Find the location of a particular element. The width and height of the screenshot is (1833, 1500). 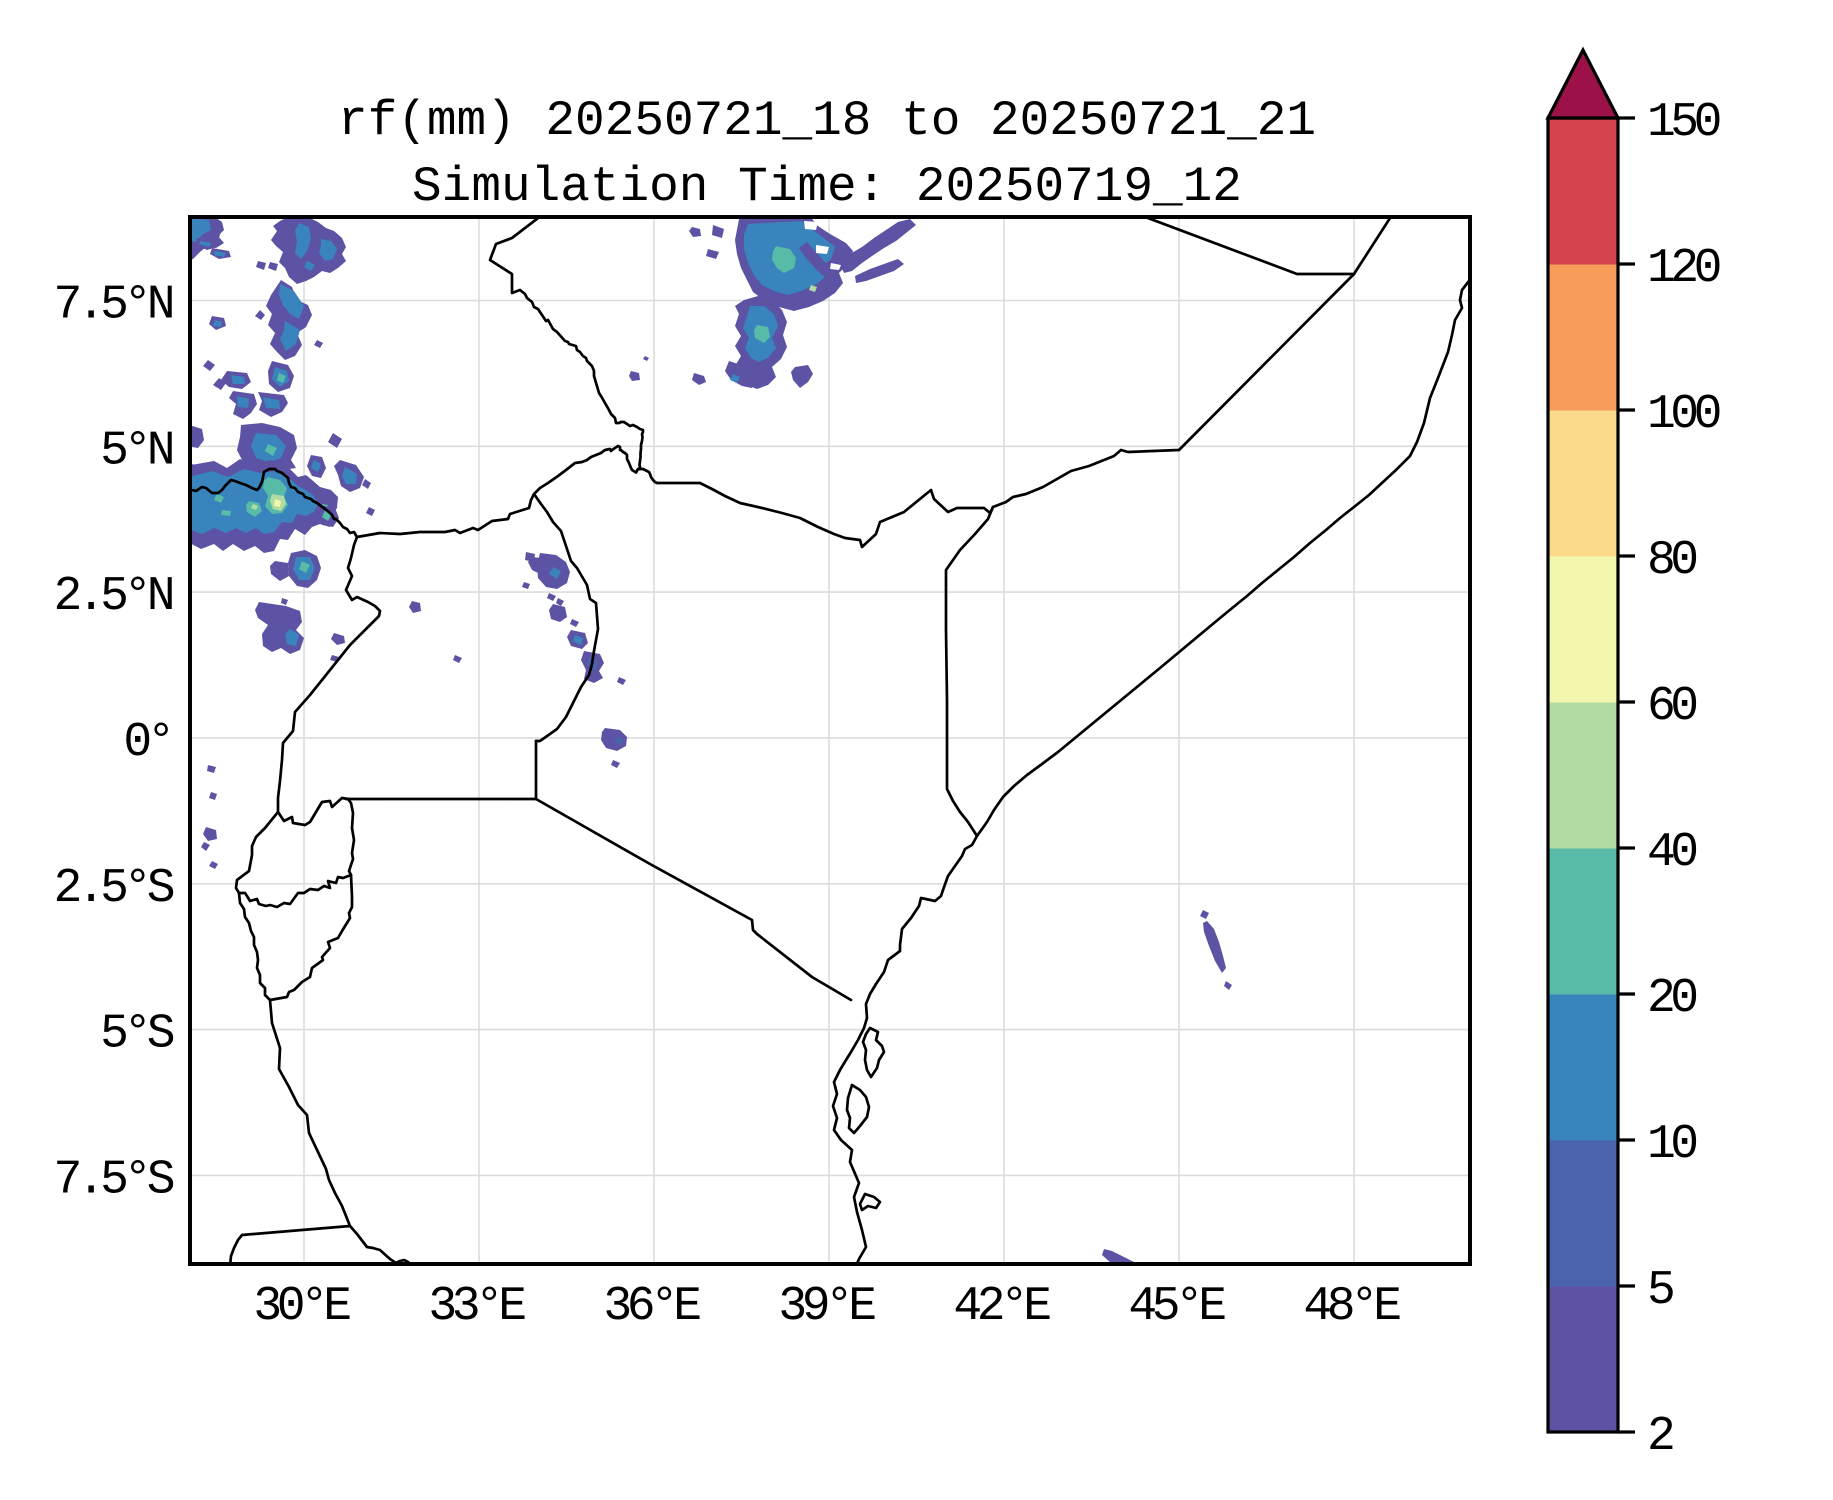

svg-text: 60 is located at coordinates (1671, 707).